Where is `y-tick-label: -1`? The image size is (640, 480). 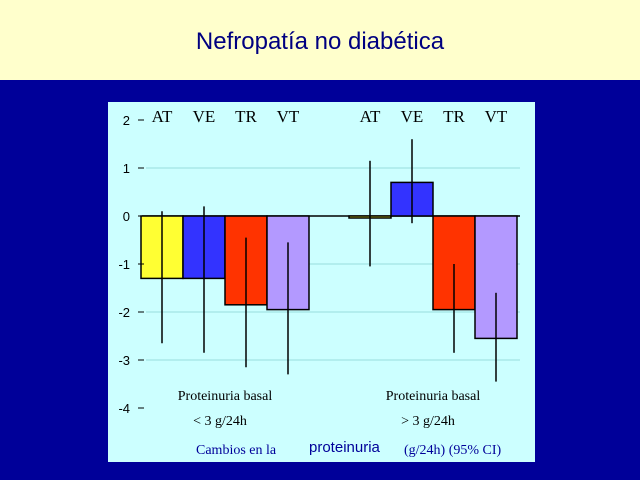 y-tick-label: -1 is located at coordinates (124, 264).